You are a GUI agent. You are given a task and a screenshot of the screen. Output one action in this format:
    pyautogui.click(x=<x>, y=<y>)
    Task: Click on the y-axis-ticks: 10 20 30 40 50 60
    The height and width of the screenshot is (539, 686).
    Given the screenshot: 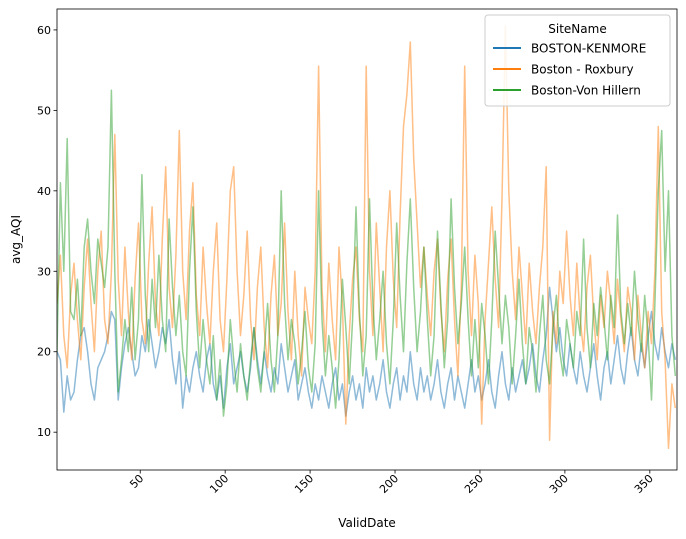 What is the action you would take?
    pyautogui.click(x=47, y=231)
    